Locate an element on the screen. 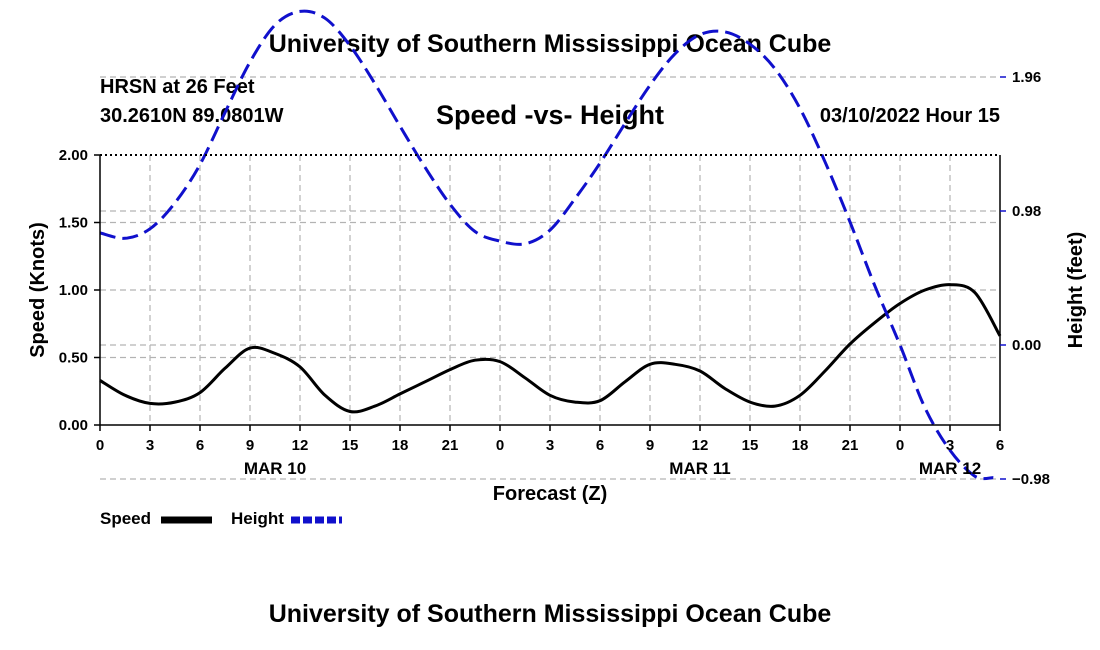 This screenshot has width=1100, height=650. y-right-axis-title: Height (feet) is located at coordinates (1076, 290).